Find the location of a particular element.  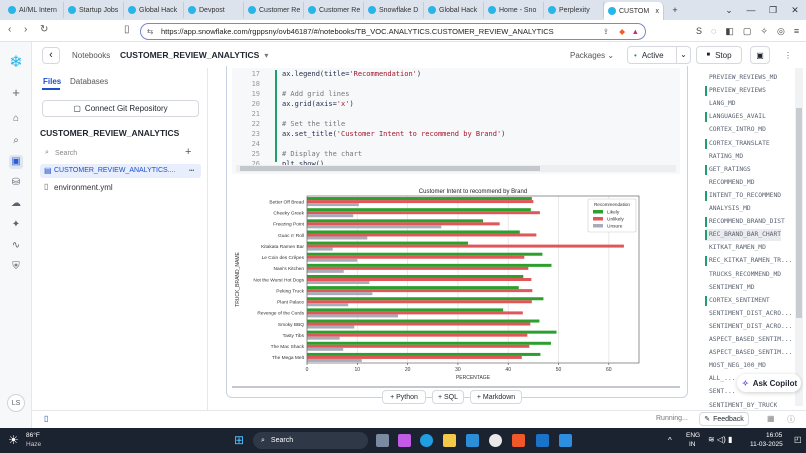

language-region: IN is located at coordinates (692, 444).